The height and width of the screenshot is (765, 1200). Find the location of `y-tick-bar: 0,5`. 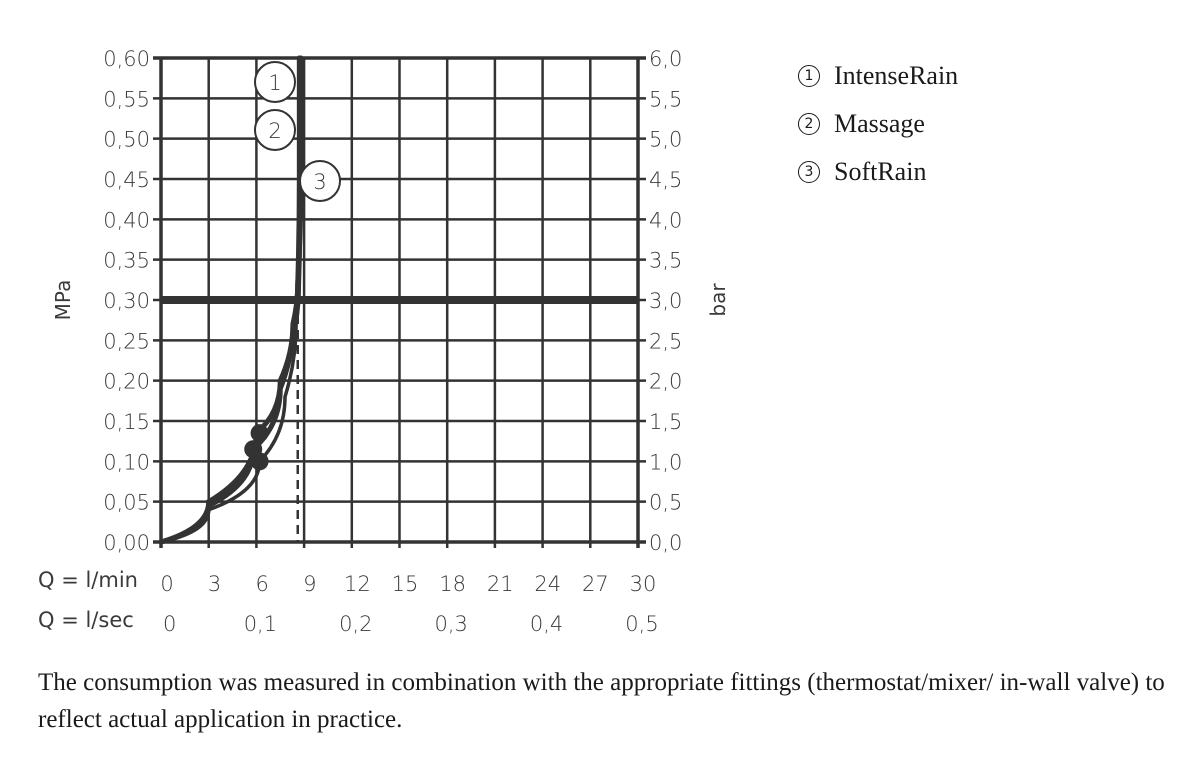

y-tick-bar: 0,5 is located at coordinates (665, 503).